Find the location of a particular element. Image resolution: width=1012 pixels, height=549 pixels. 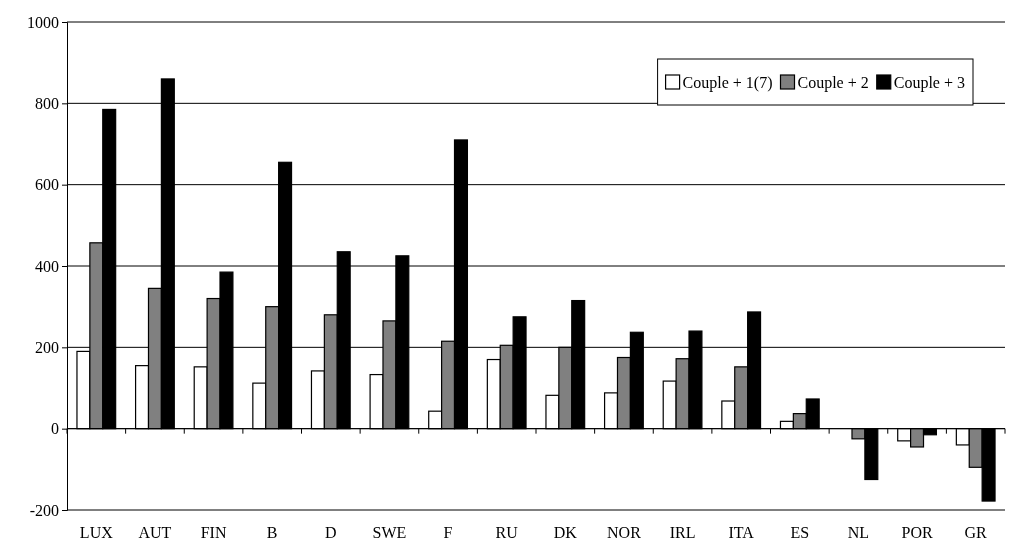

x-tick-label: ES is located at coordinates (800, 532).